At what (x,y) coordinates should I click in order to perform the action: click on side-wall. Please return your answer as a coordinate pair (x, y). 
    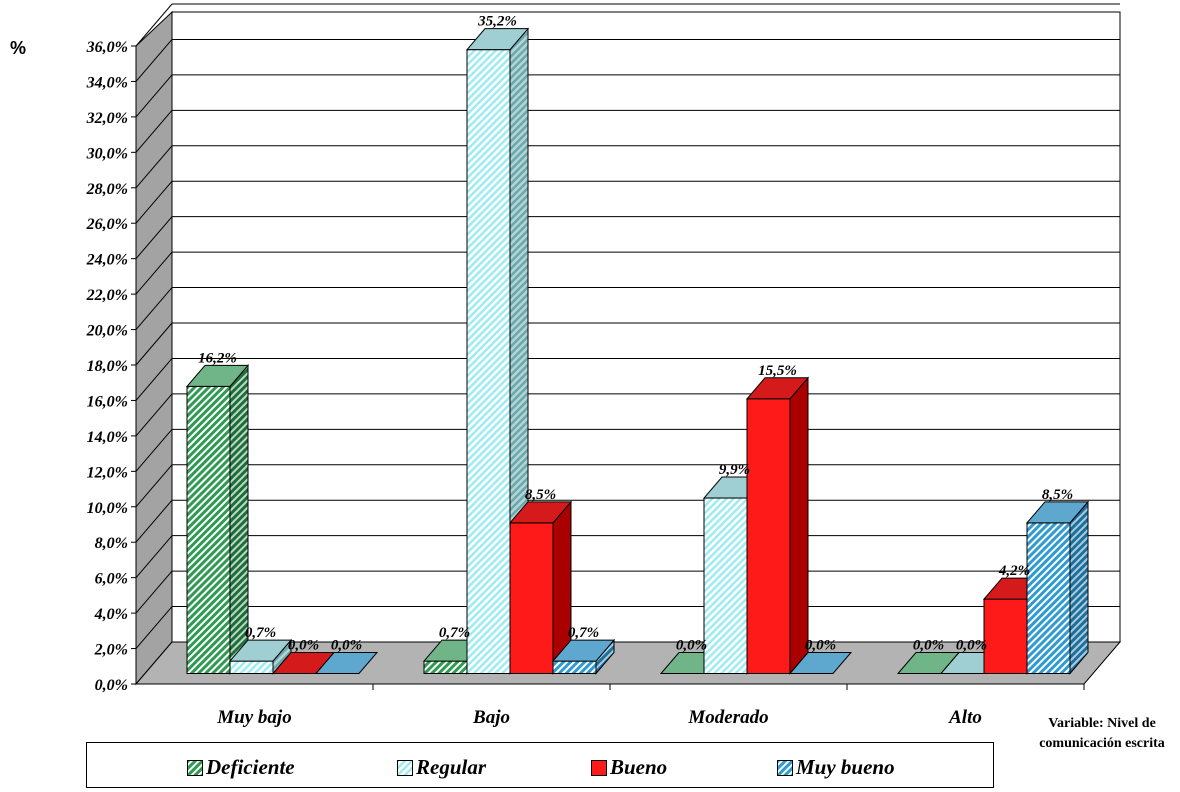
    Looking at the image, I should click on (154, 348).